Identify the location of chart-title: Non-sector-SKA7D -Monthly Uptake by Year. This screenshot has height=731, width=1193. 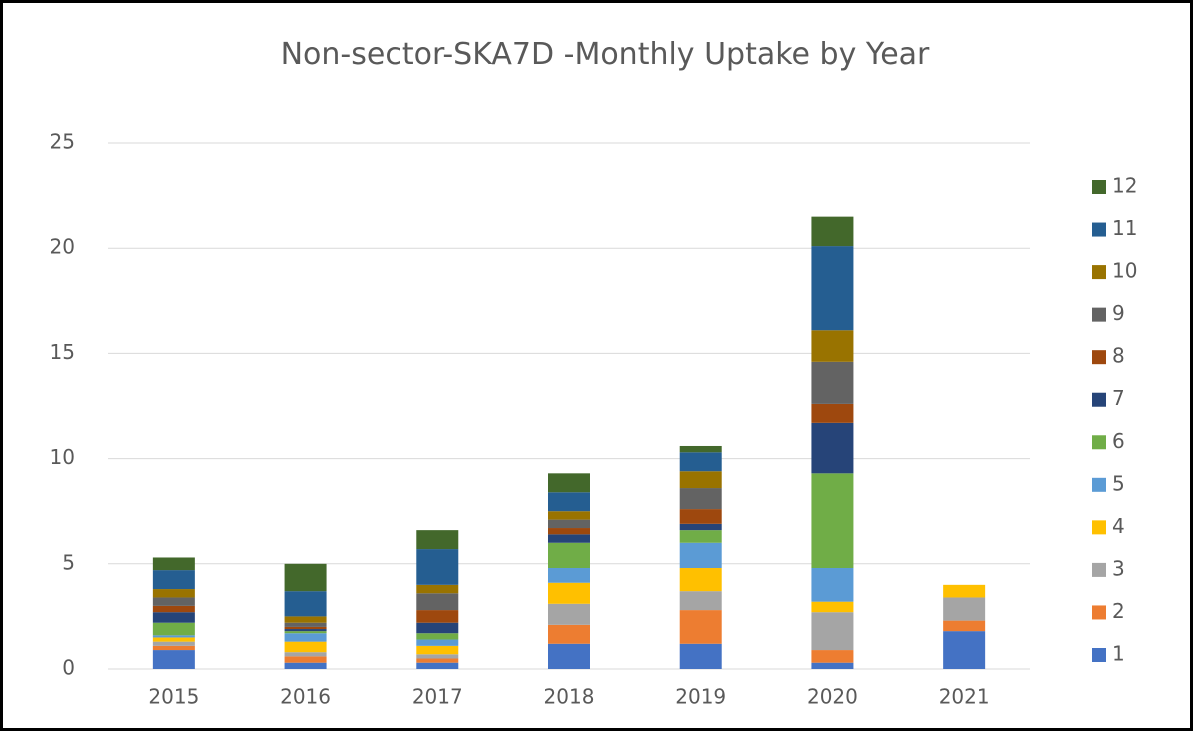
(605, 54).